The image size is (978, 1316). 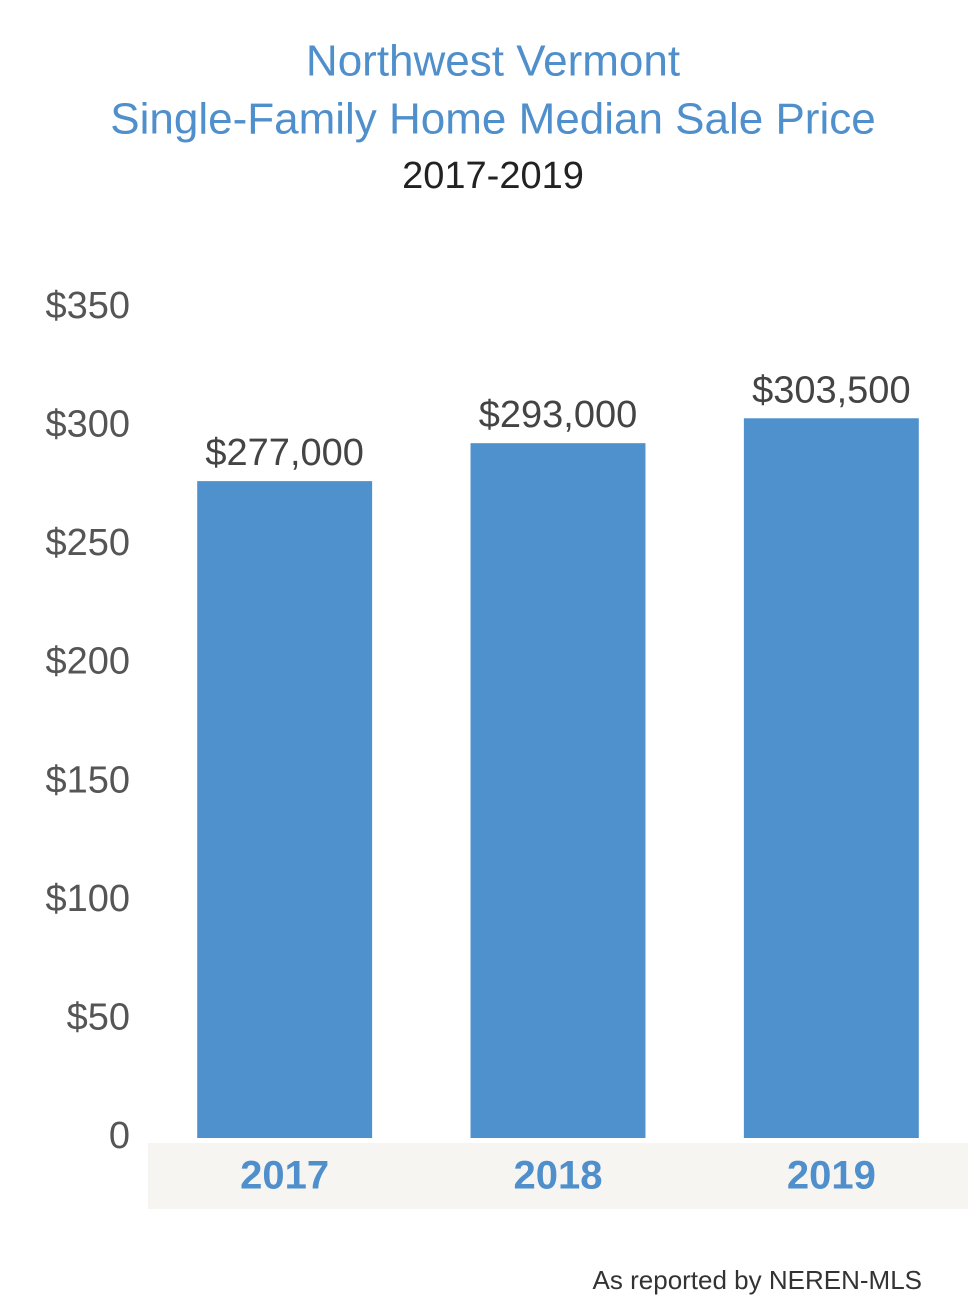 What do you see at coordinates (284, 1176) in the screenshot?
I see `x-tick-label: 2017` at bounding box center [284, 1176].